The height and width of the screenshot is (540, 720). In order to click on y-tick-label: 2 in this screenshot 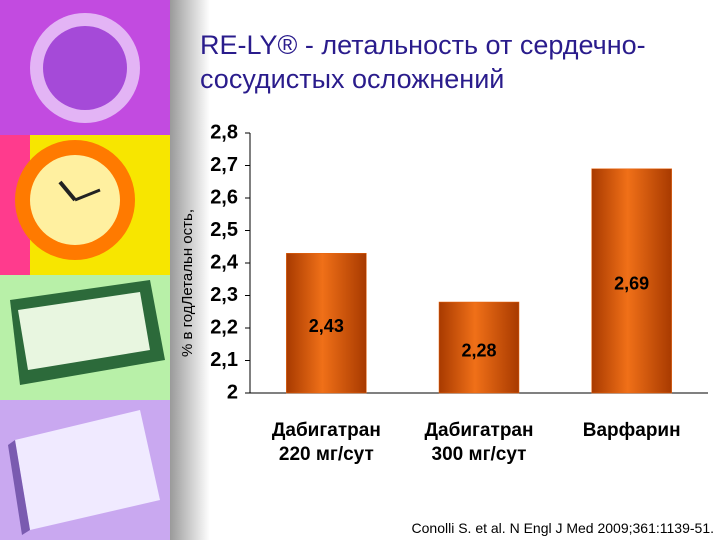, I will do `click(232, 392)`.